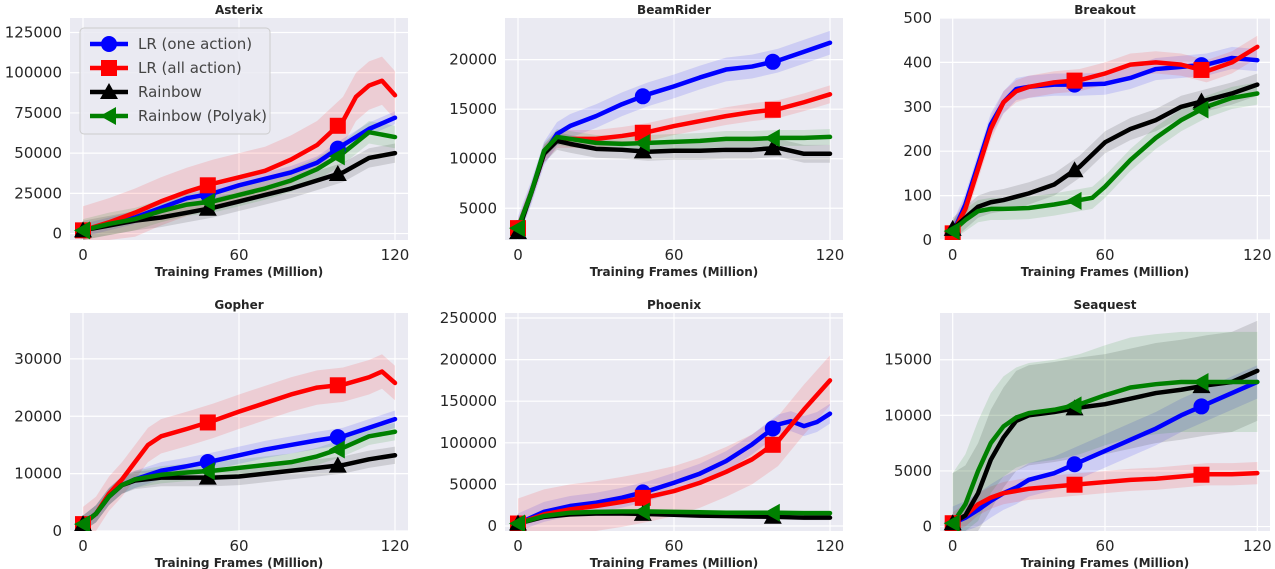  Describe the element at coordinates (917, 18) in the screenshot. I see `y-tick-label: 500` at that location.